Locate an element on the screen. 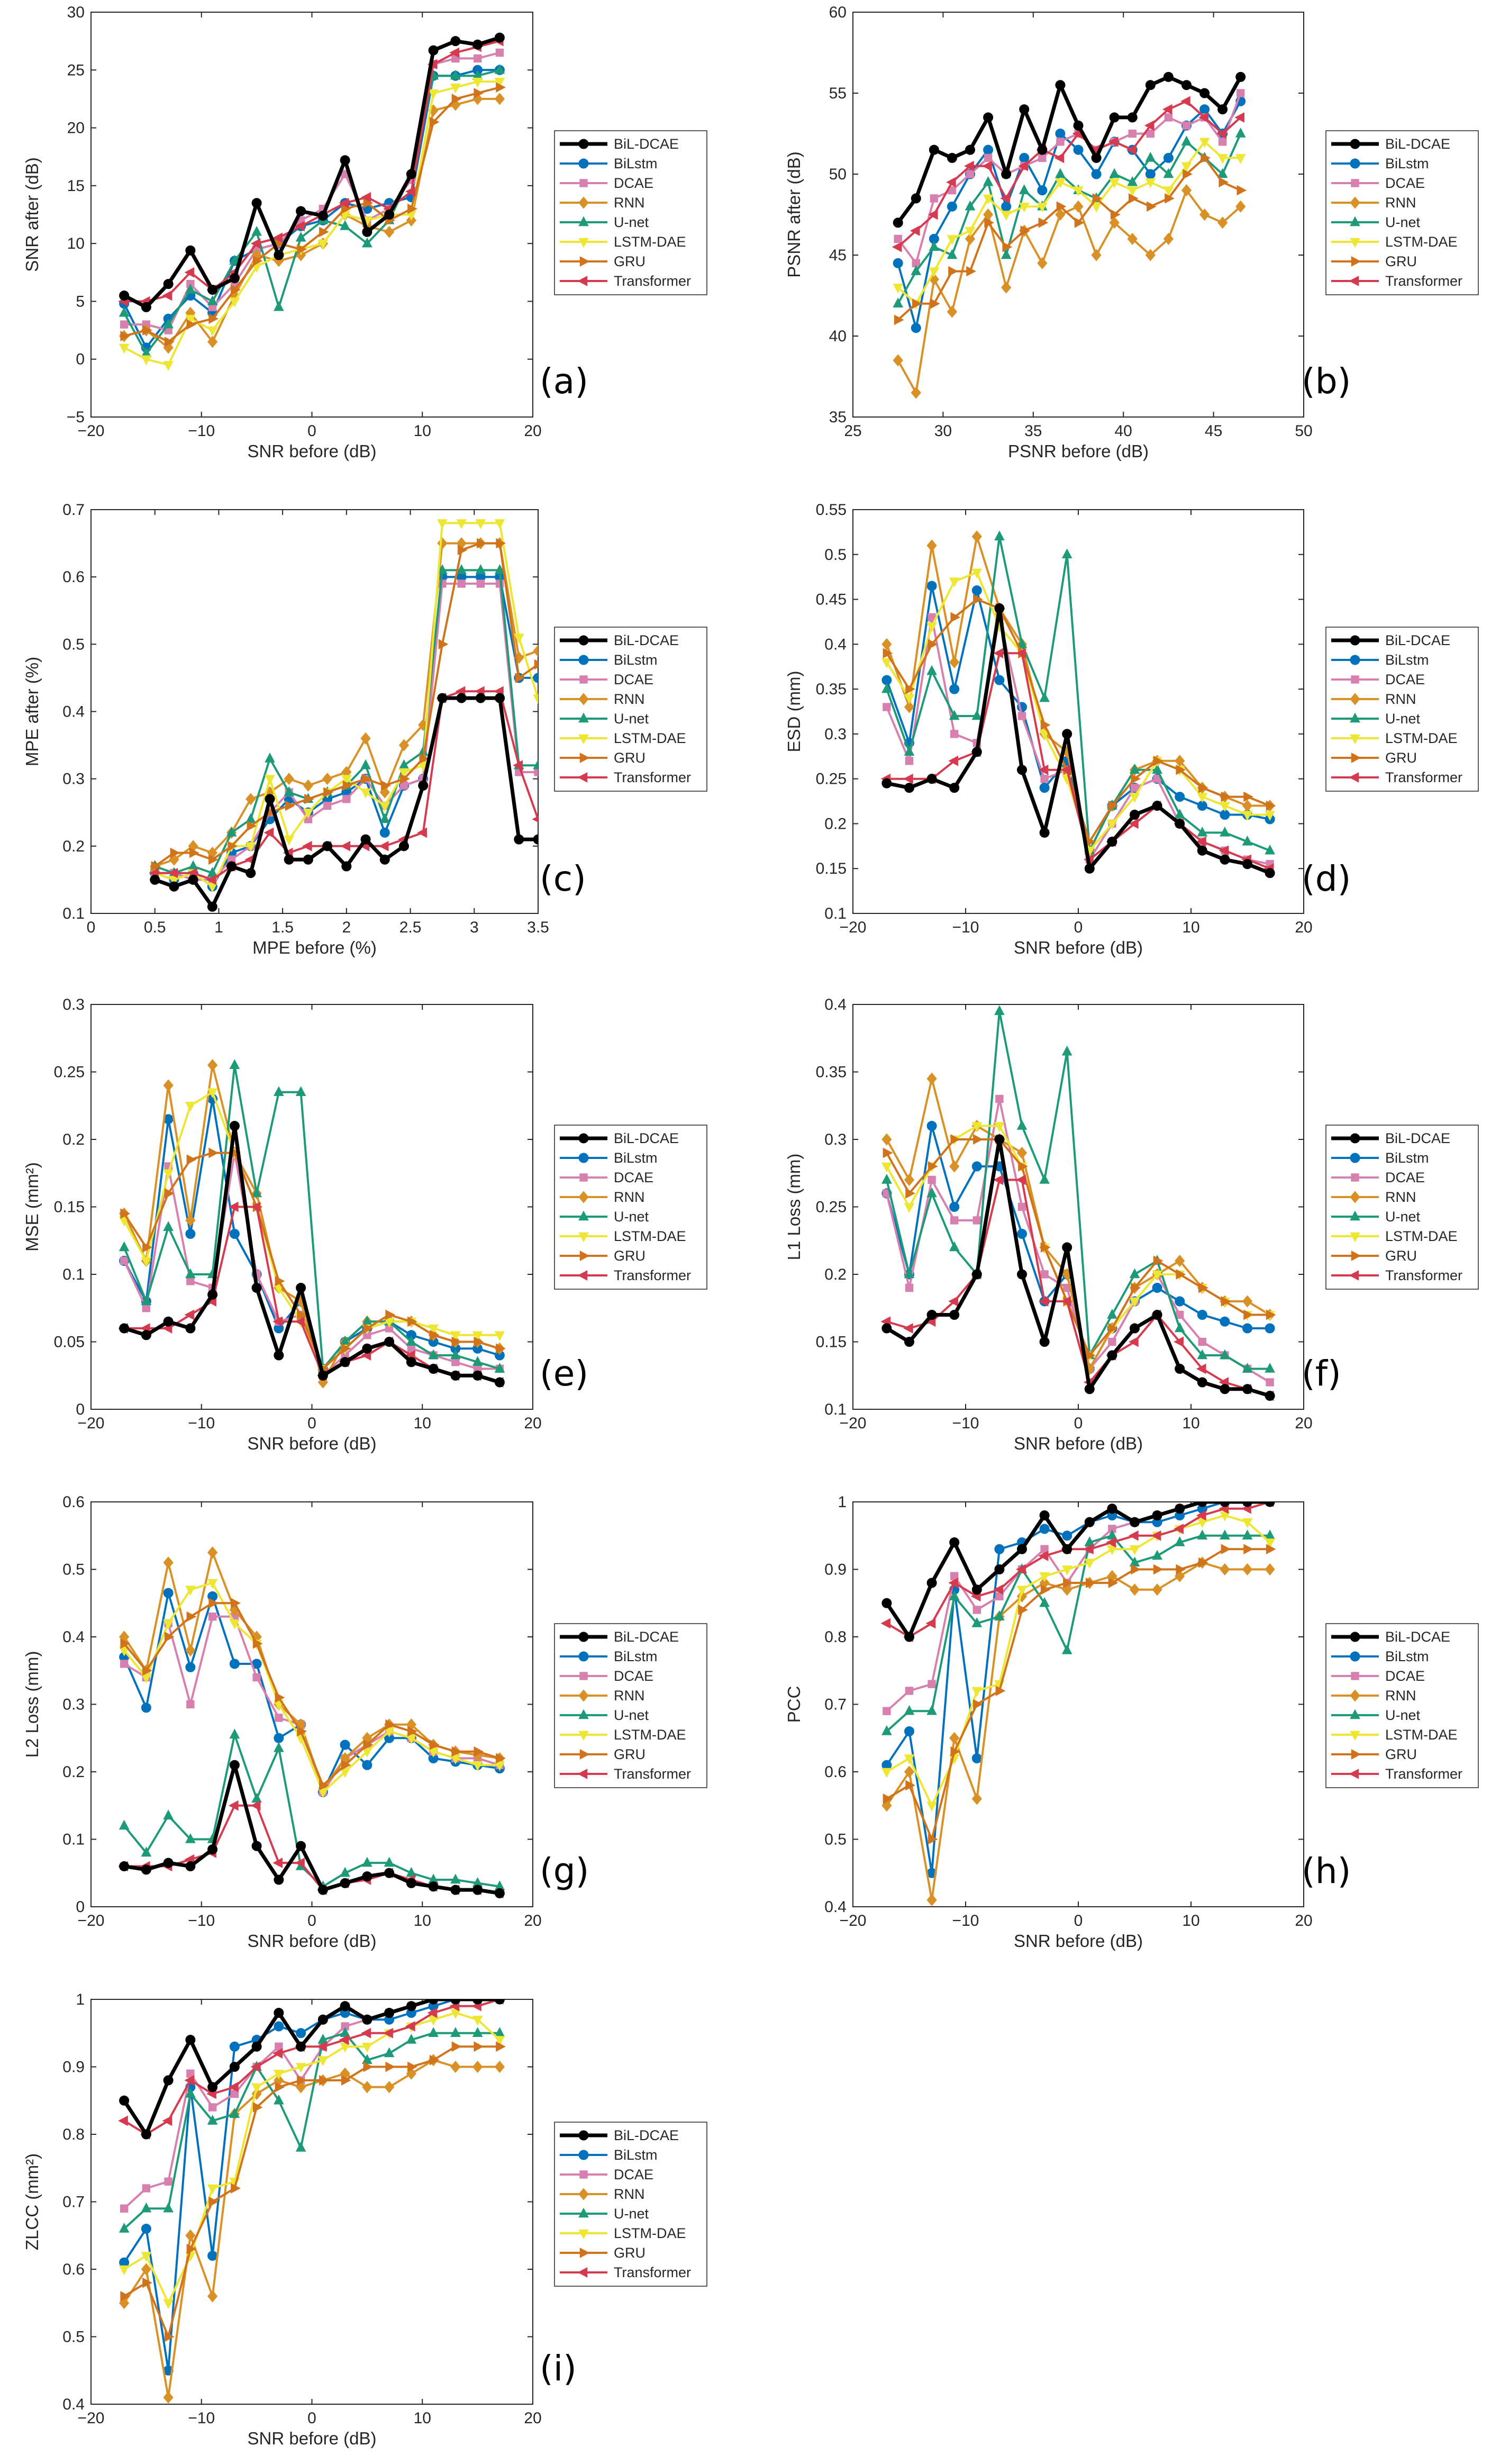  y-tick-label: −5 is located at coordinates (76, 417).